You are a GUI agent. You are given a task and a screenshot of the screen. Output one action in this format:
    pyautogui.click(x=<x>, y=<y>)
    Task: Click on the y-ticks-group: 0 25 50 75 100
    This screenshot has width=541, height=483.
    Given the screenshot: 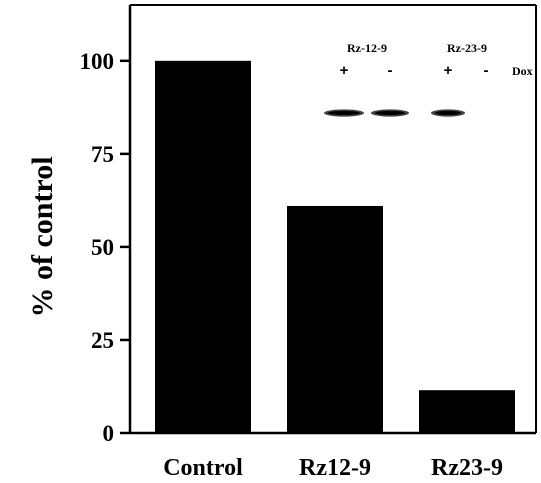 What is the action you would take?
    pyautogui.click(x=105, y=247)
    